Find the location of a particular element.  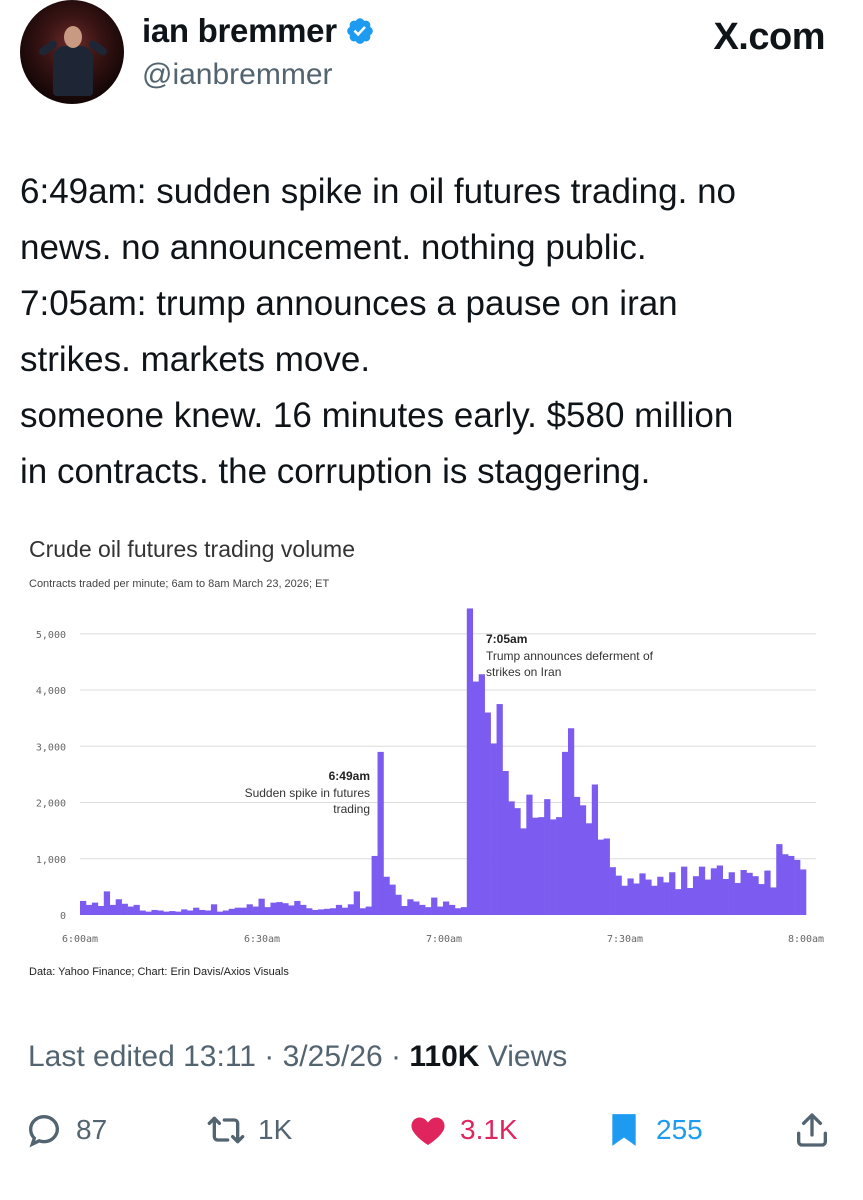

action-bar: 87 1K 3.1K 255 is located at coordinates (431, 1140).